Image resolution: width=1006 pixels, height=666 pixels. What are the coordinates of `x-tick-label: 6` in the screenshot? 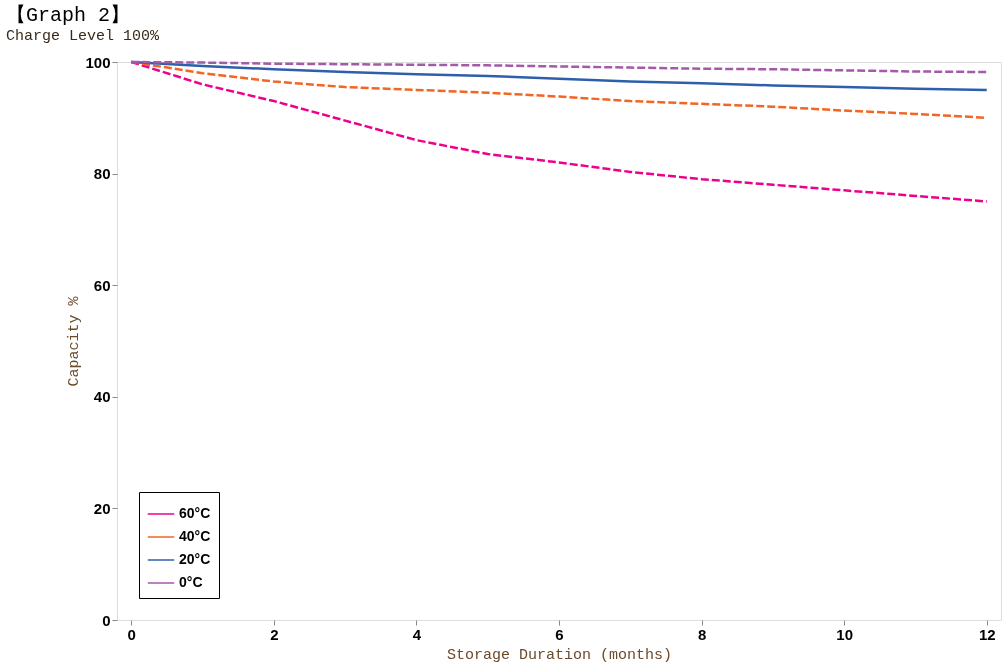 It's located at (559, 634).